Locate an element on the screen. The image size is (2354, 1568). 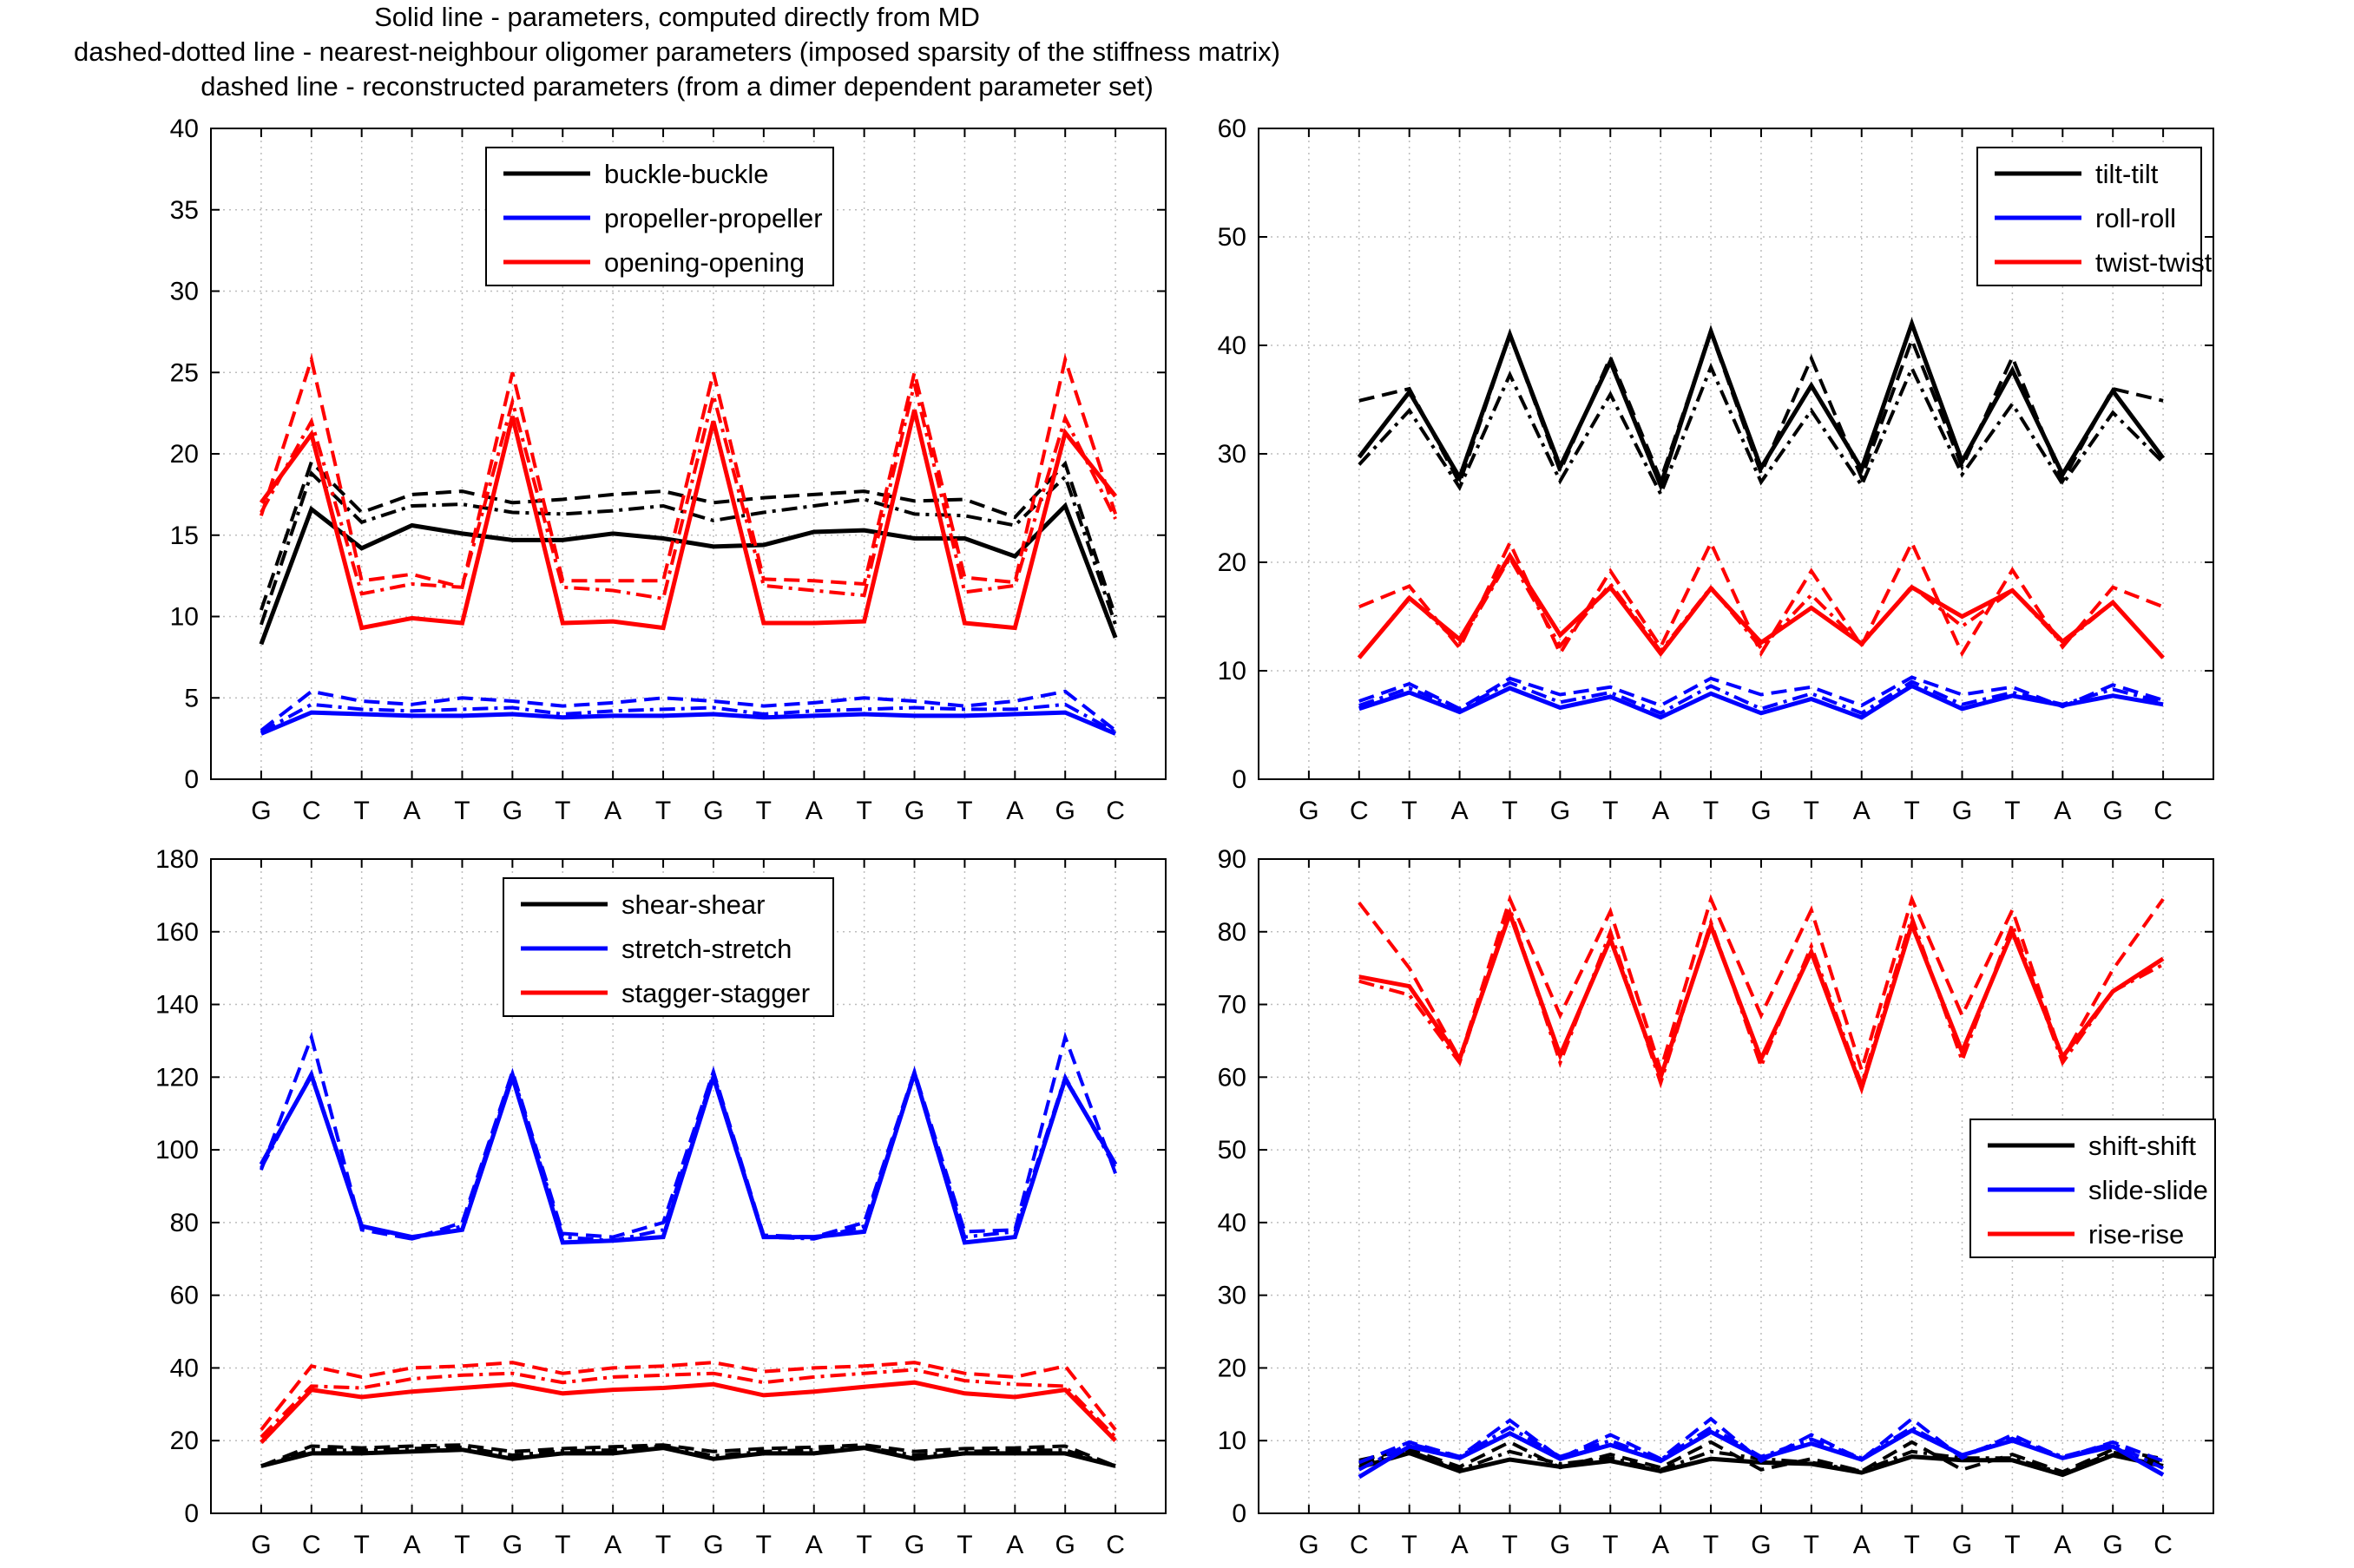
y-tick-label: 15 is located at coordinates (184, 536).